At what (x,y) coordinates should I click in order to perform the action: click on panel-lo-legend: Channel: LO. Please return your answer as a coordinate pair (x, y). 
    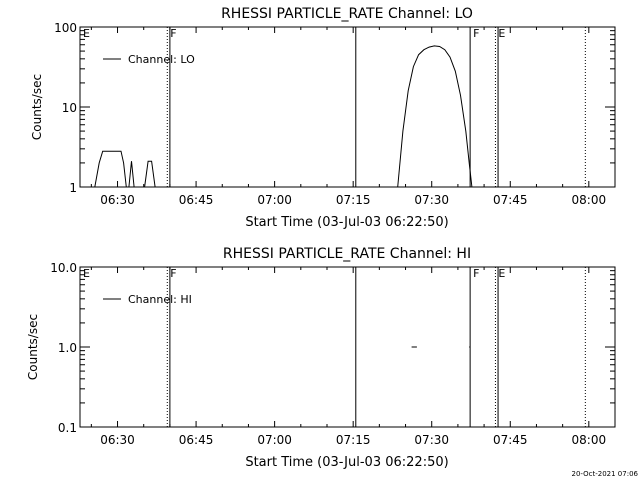
    Looking at the image, I should click on (149, 59).